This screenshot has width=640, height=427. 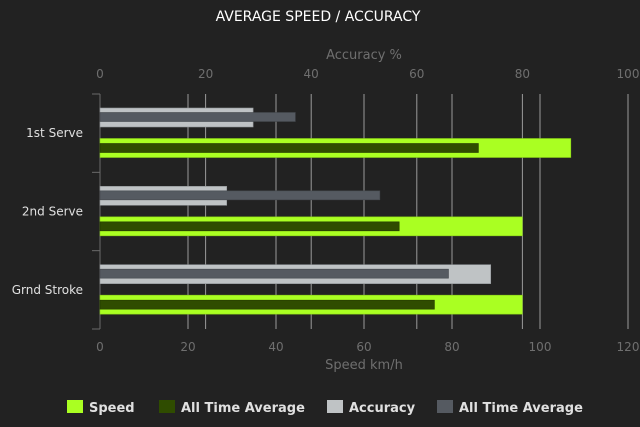 What do you see at coordinates (52, 212) in the screenshot?
I see `category-label: 2nd Serve` at bounding box center [52, 212].